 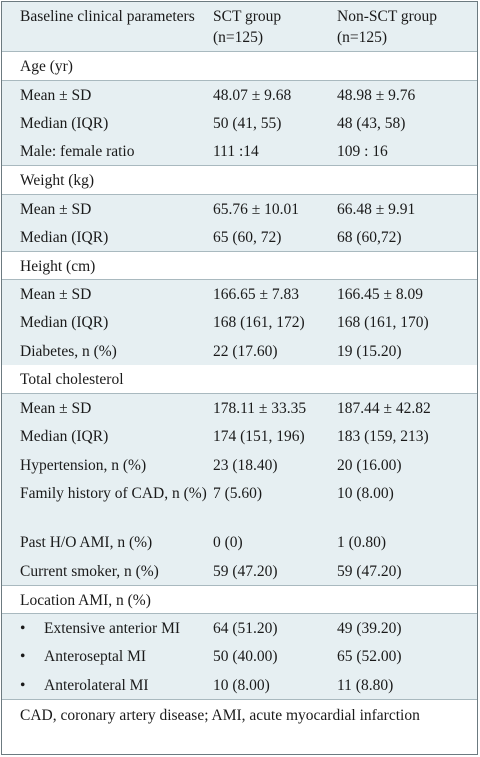 What do you see at coordinates (245, 351) in the screenshot?
I see `sct-value: 22 (17.60)` at bounding box center [245, 351].